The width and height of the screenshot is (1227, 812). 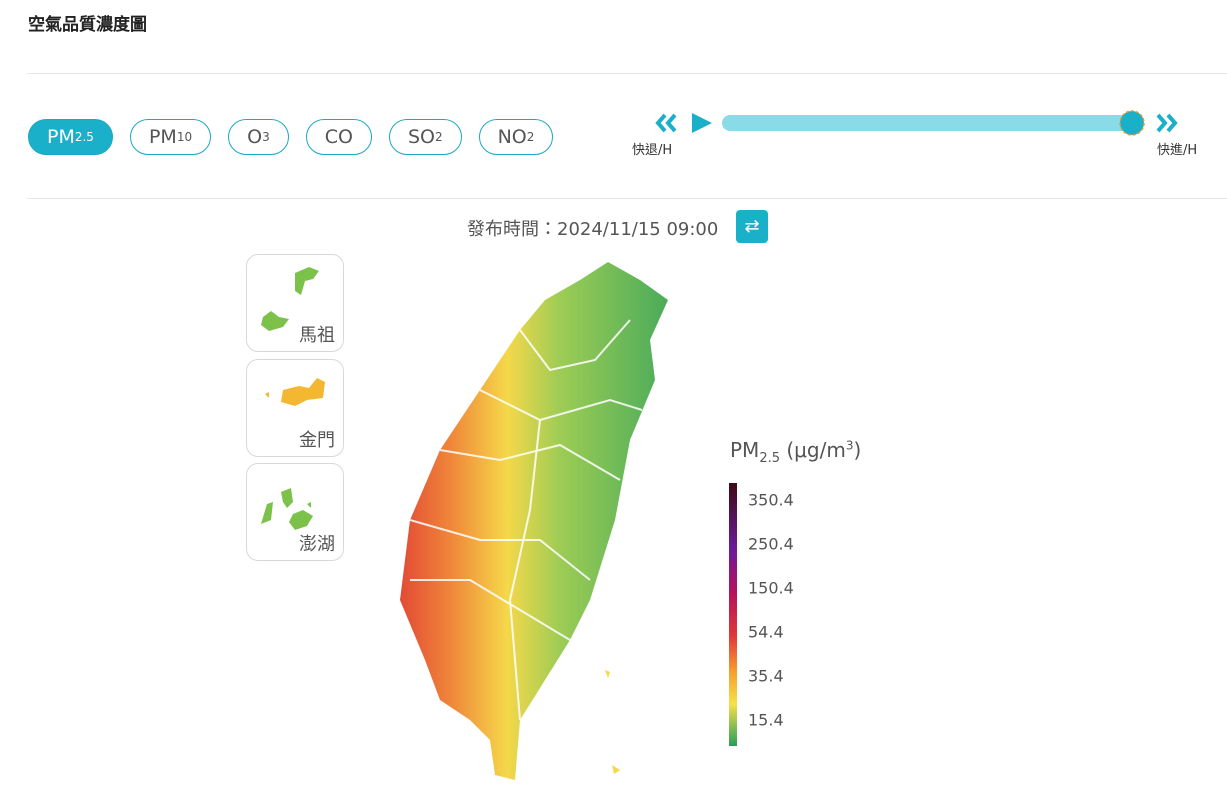 I want to click on pollutant-button: SO 2, so click(x=425, y=137).